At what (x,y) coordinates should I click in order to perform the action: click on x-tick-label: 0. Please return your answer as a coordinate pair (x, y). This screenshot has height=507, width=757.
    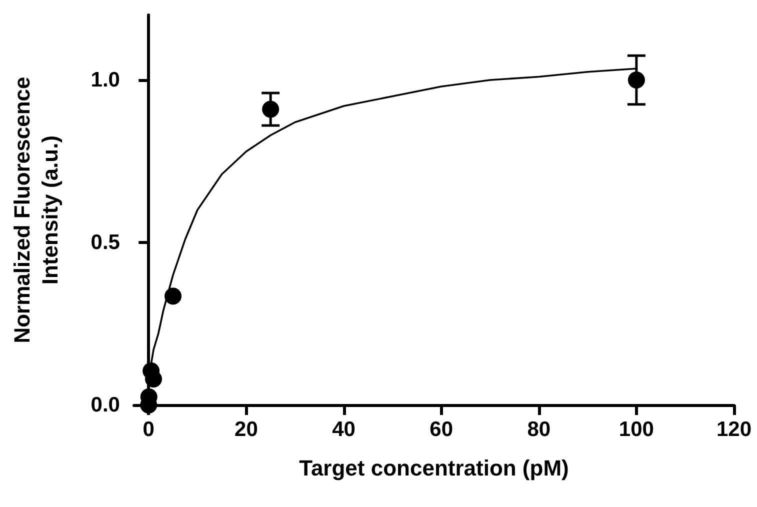
    Looking at the image, I should click on (148, 429).